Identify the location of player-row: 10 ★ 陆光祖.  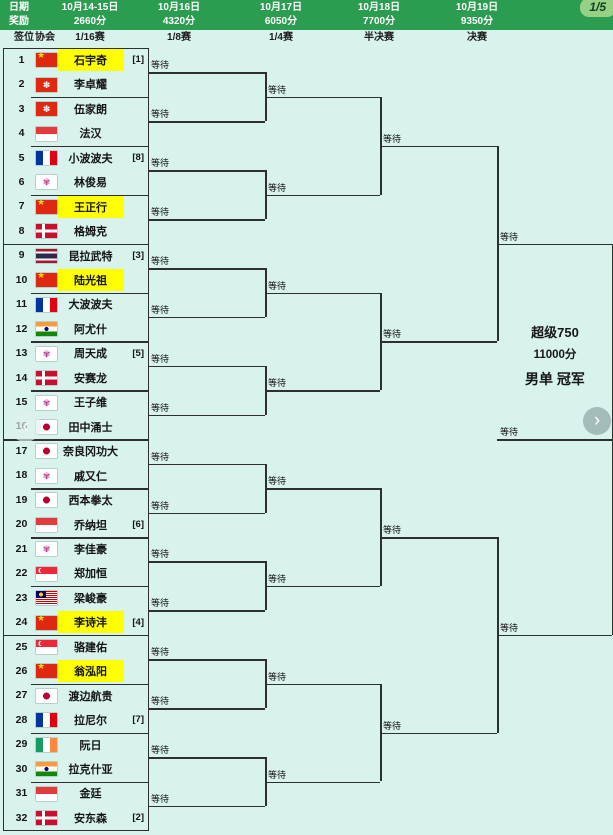
(74, 280).